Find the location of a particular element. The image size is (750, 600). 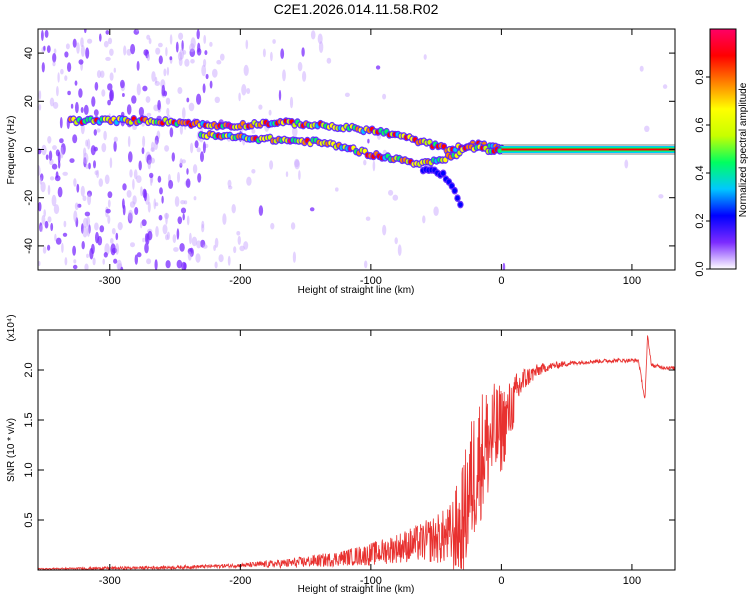

y-tick-label: 0 is located at coordinates (29, 149).